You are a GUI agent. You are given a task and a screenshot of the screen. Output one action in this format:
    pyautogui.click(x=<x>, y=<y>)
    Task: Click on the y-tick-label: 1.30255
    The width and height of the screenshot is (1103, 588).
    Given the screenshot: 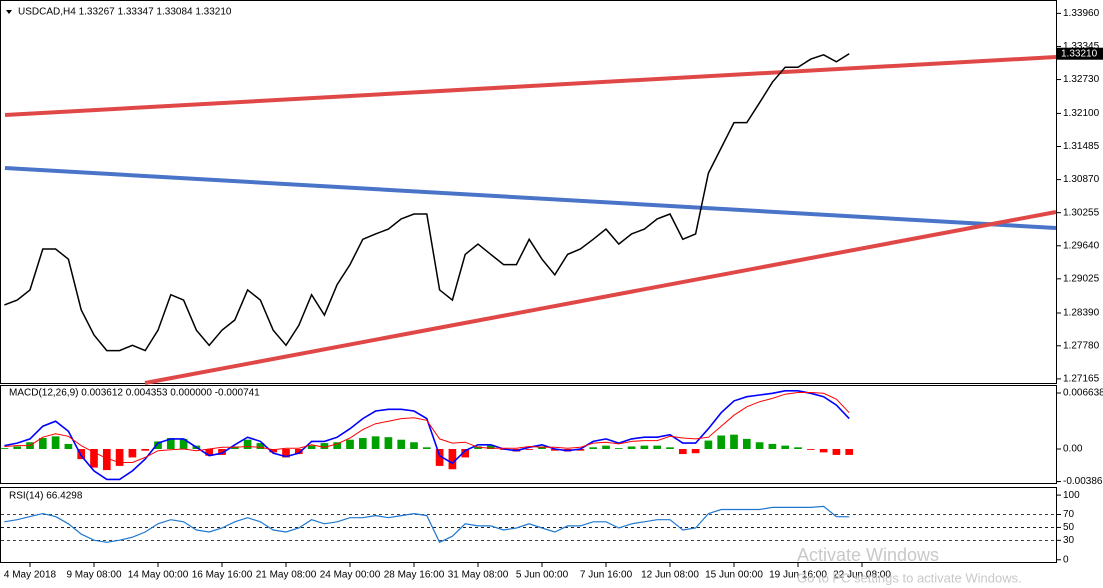 What is the action you would take?
    pyautogui.click(x=1081, y=212)
    